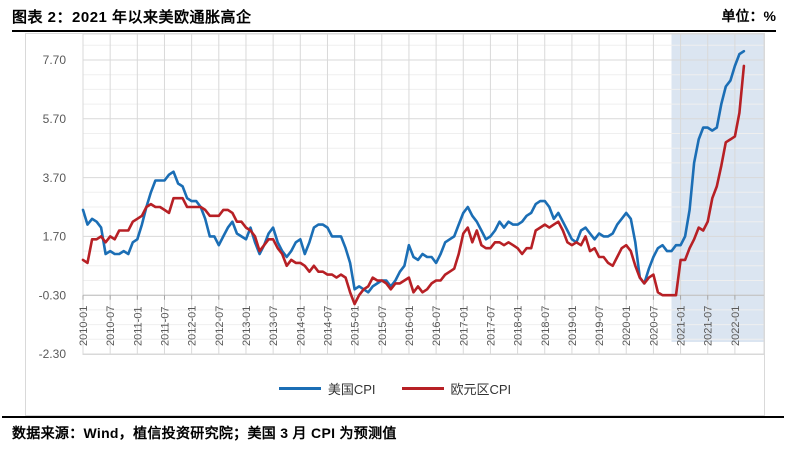  What do you see at coordinates (709, 326) in the screenshot?
I see `x-tick-label: 2021-07` at bounding box center [709, 326].